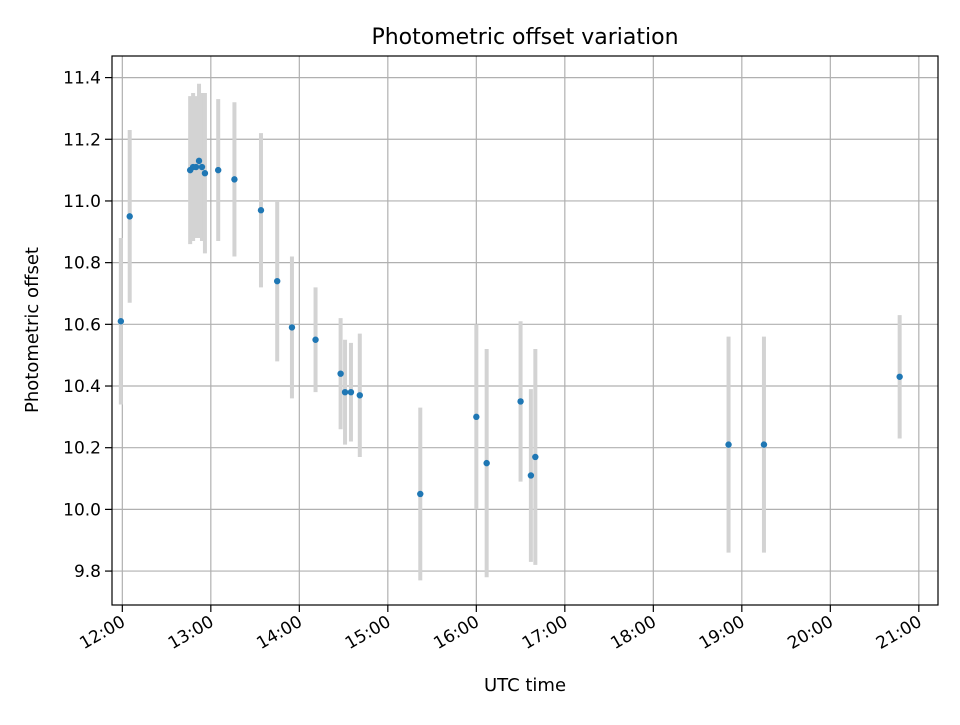 This screenshot has width=960, height=725. Describe the element at coordinates (87, 572) in the screenshot. I see `y-tick-label: 9.8` at that location.